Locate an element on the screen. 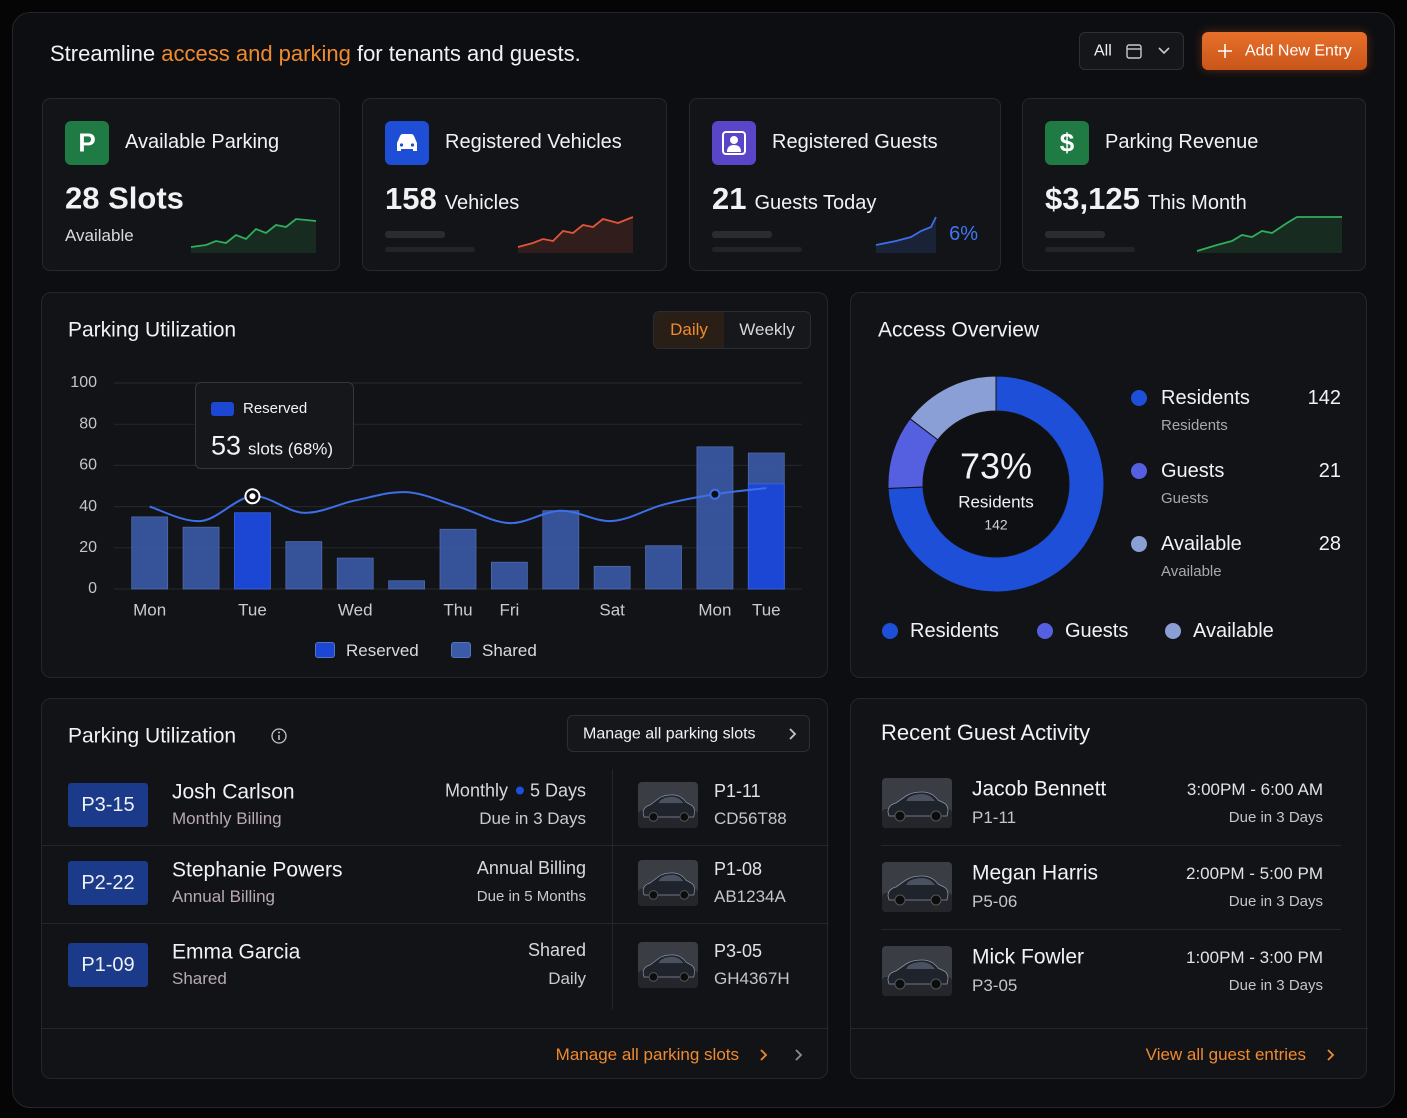 Image resolution: width=1407 pixels, height=1118 pixels. tenant-plan: Monthly Billing is located at coordinates (227, 818).